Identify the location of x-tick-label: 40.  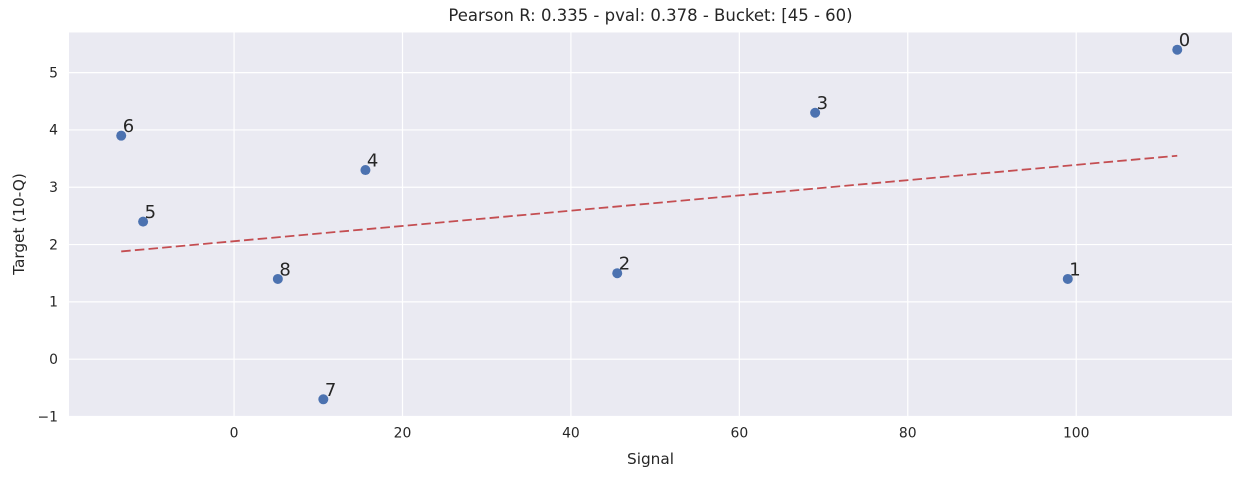
(571, 434).